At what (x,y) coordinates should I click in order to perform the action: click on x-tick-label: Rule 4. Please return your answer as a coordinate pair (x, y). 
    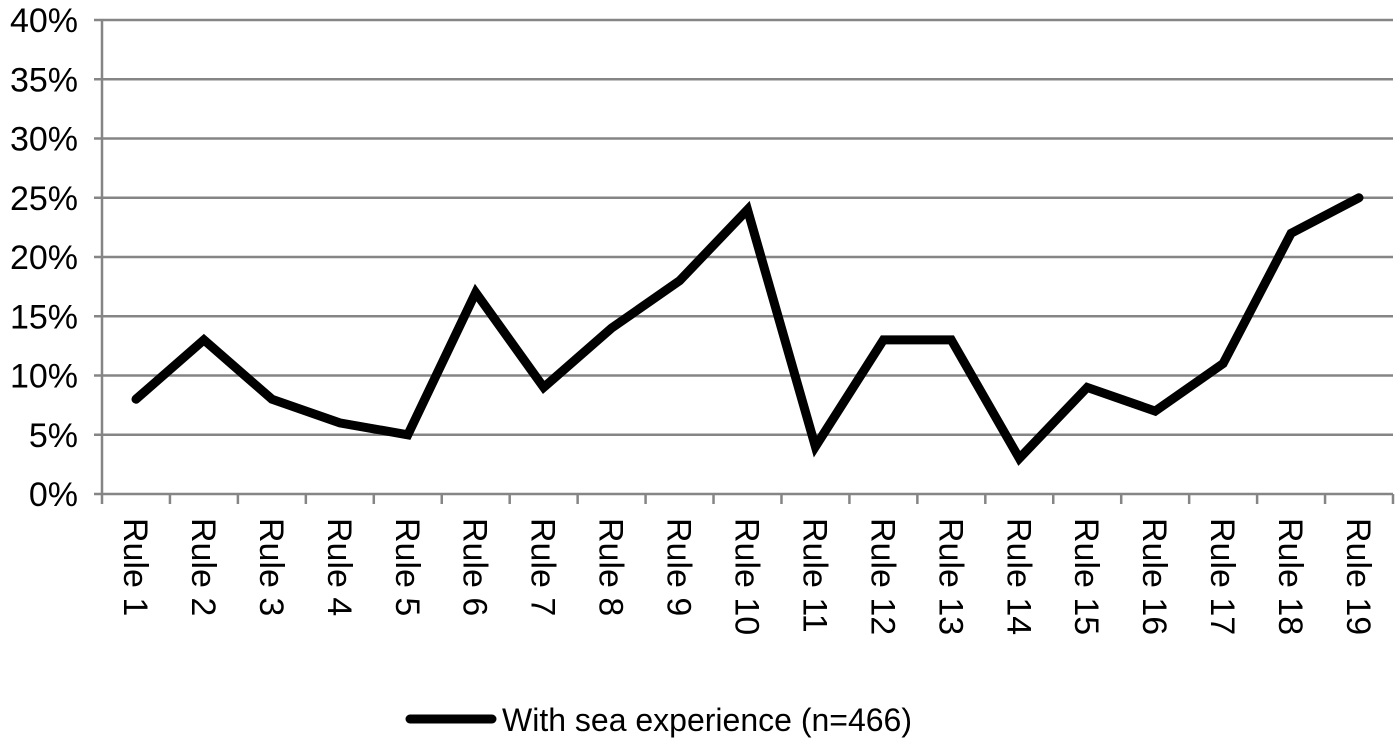
    Looking at the image, I should click on (339, 567).